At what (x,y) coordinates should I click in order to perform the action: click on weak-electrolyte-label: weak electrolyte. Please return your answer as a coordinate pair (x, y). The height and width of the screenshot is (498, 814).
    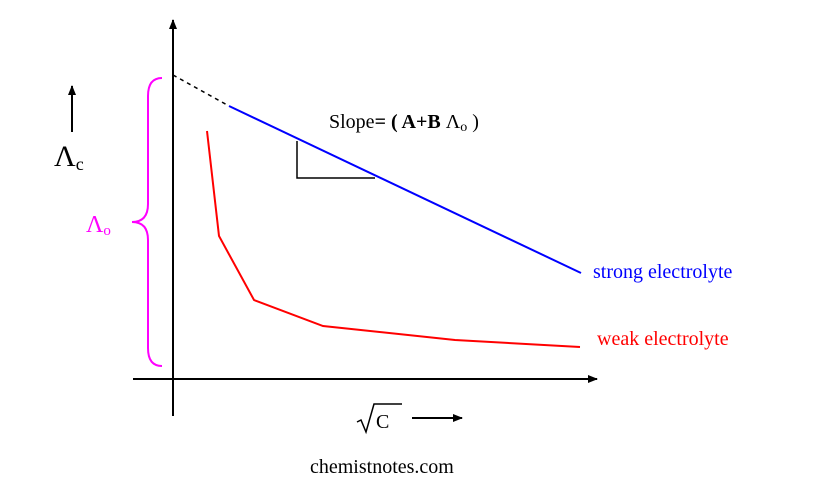
    Looking at the image, I should click on (663, 339).